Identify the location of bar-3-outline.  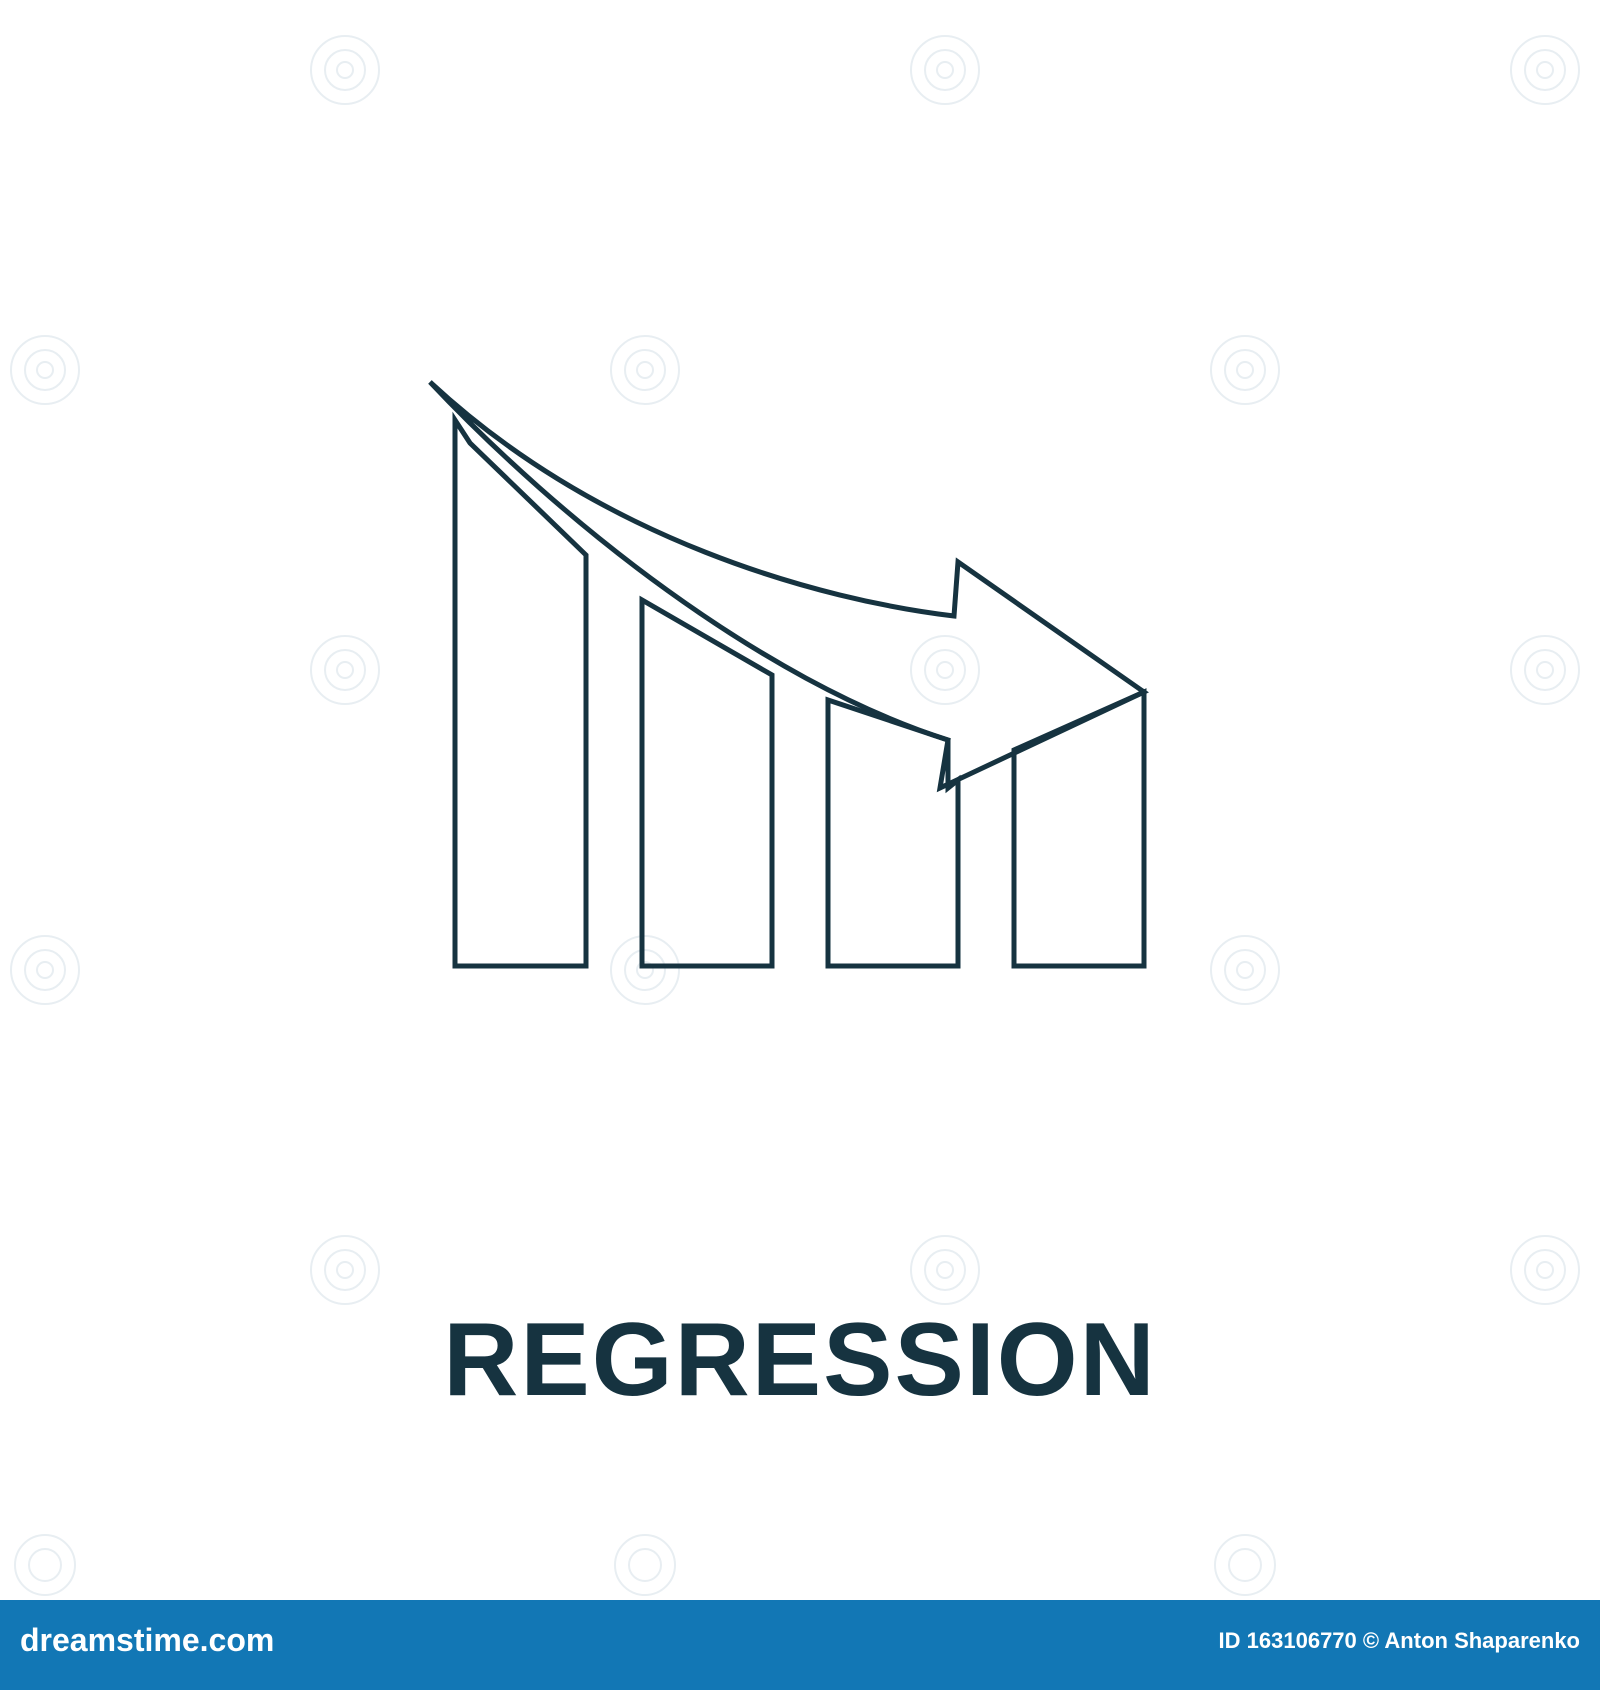
(893, 832).